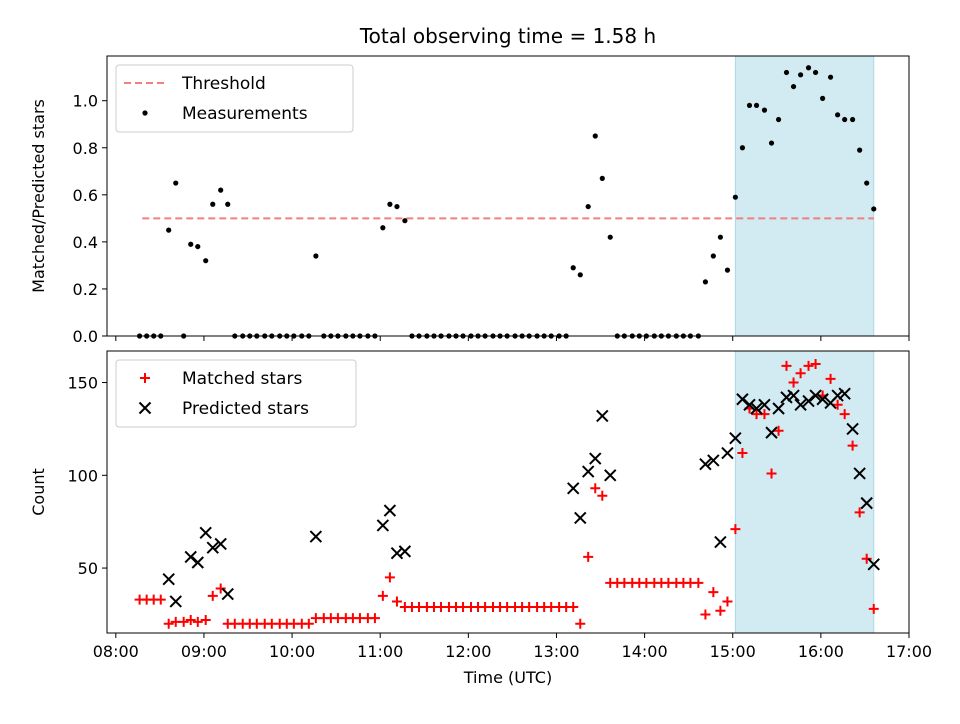 This screenshot has height=724, width=960. I want to click on legend-plus-swatch, so click(145, 378).